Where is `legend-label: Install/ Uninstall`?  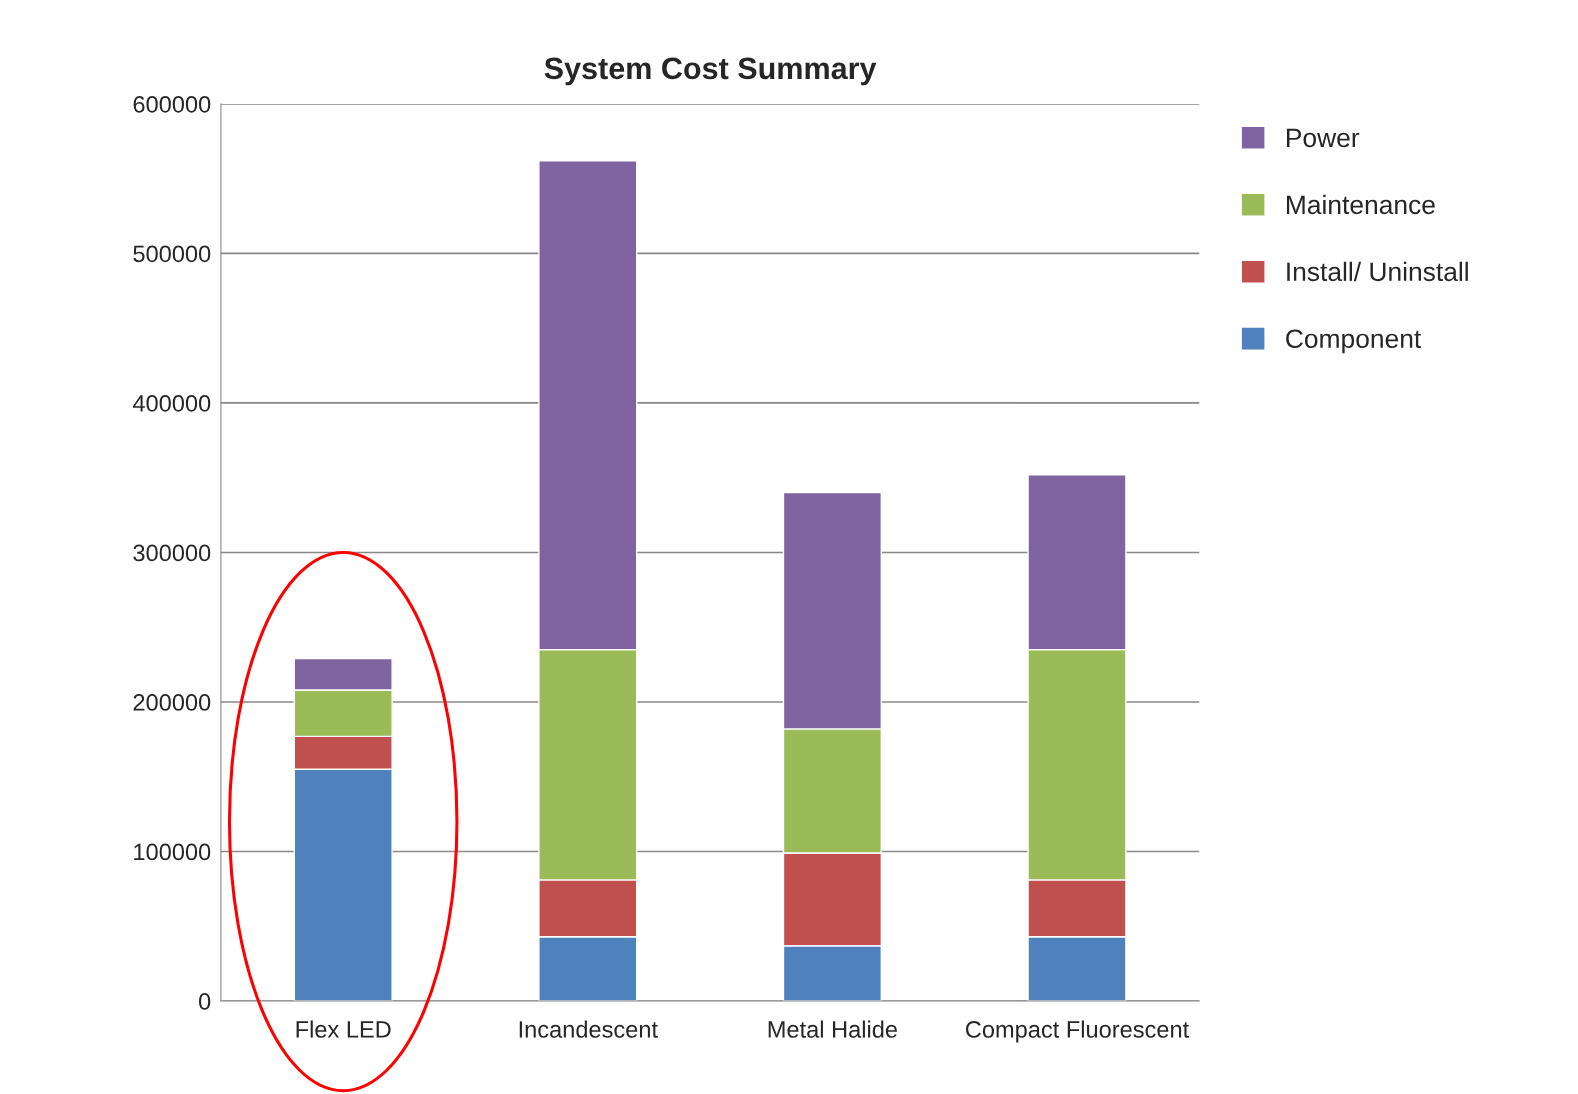 legend-label: Install/ Uninstall is located at coordinates (1377, 271).